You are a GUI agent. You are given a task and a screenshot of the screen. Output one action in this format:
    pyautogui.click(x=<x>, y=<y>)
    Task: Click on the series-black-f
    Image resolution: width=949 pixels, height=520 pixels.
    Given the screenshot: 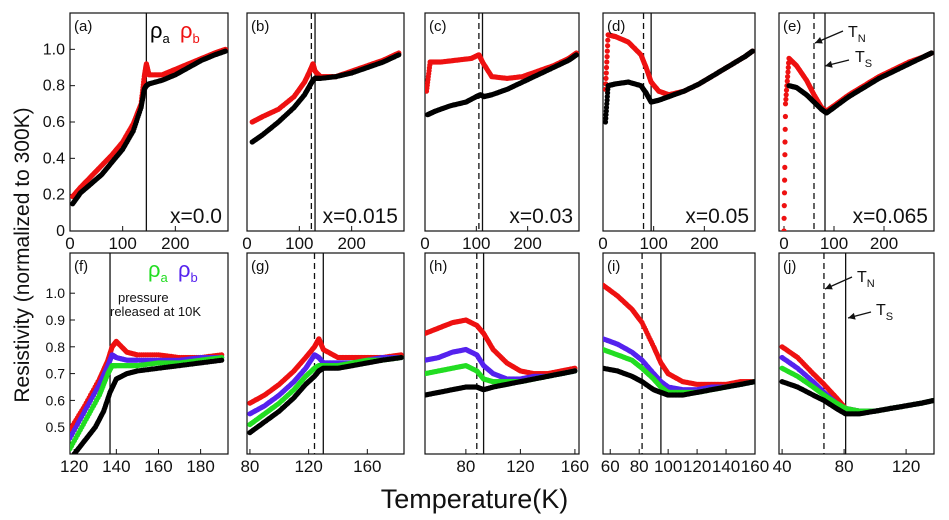 What is the action you would take?
    pyautogui.click(x=148, y=405)
    